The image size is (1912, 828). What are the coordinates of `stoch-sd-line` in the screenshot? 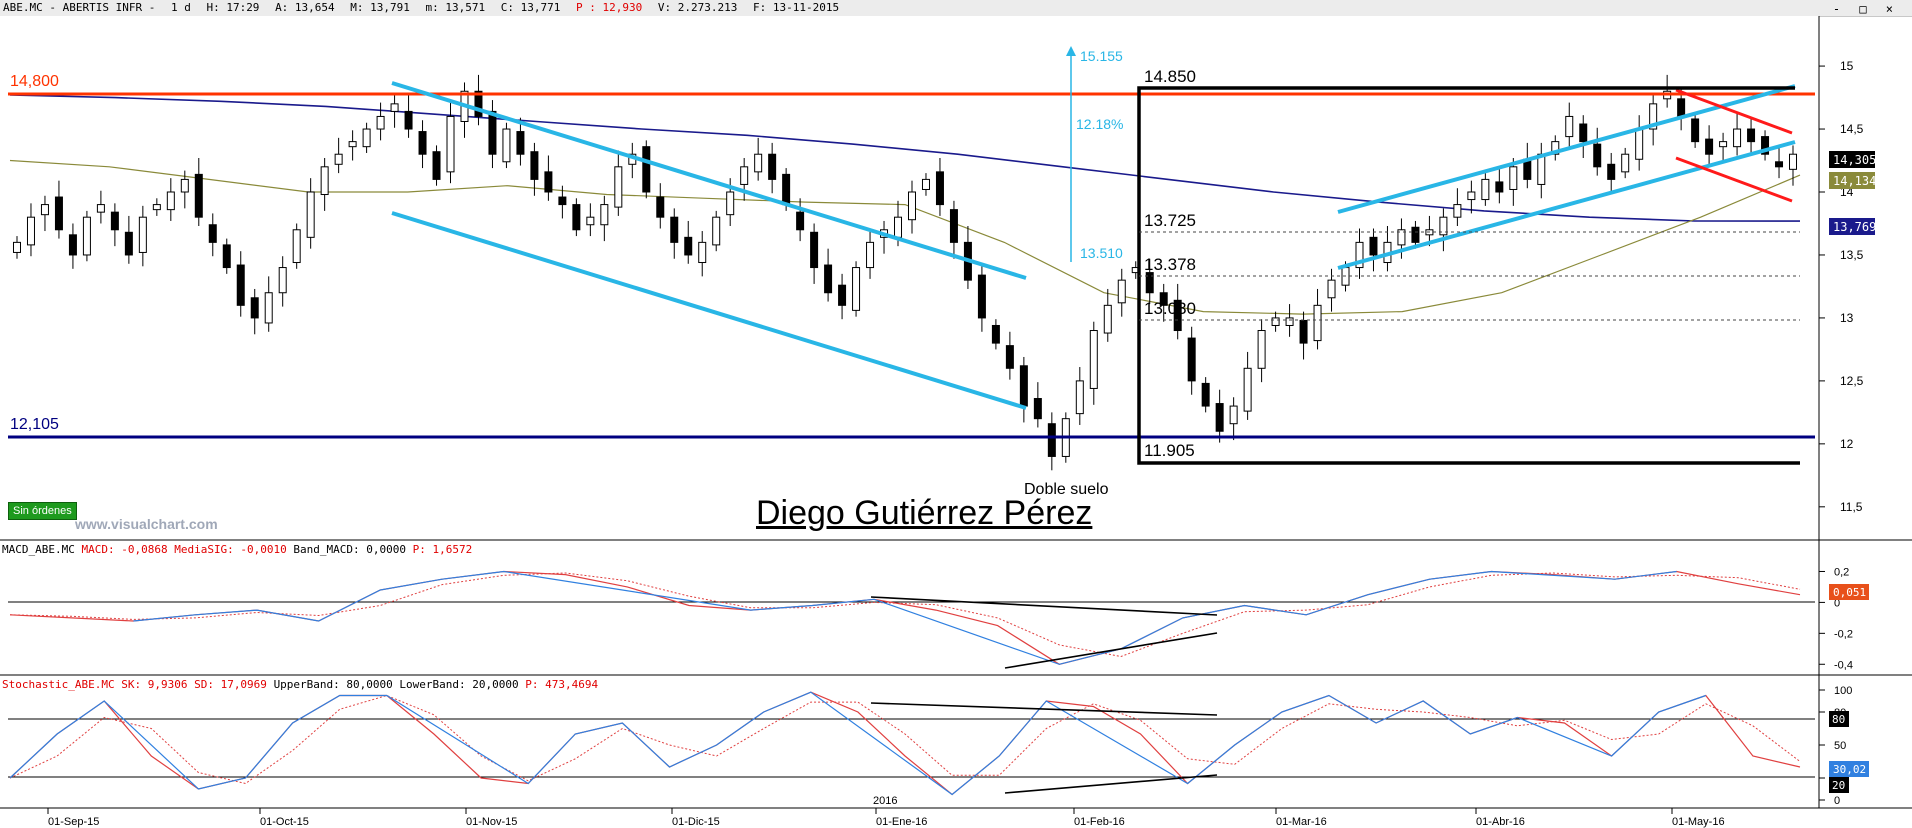 It's located at (905, 739).